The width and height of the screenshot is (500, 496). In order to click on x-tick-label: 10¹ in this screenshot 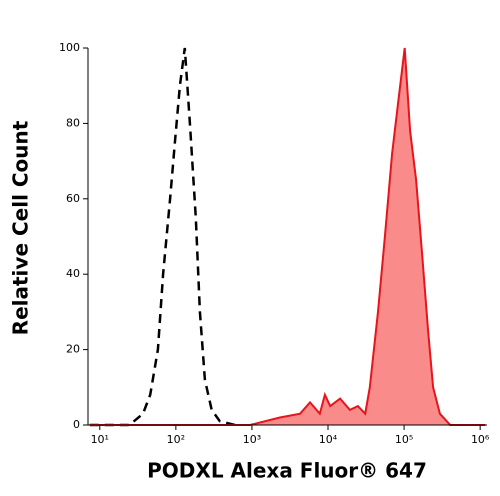, I will do `click(100, 439)`.